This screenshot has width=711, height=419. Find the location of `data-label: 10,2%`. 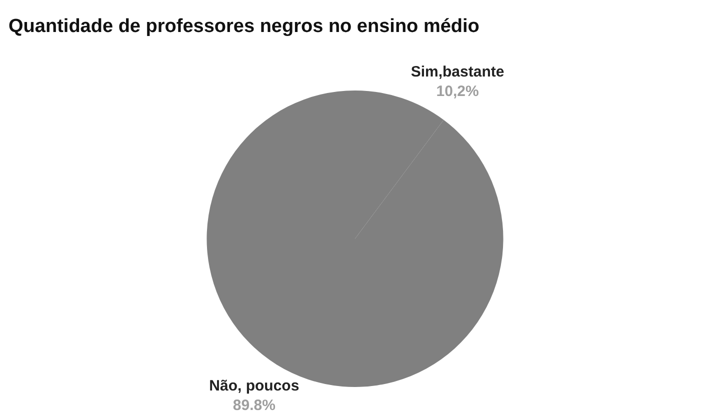

data-label: 10,2% is located at coordinates (457, 91).